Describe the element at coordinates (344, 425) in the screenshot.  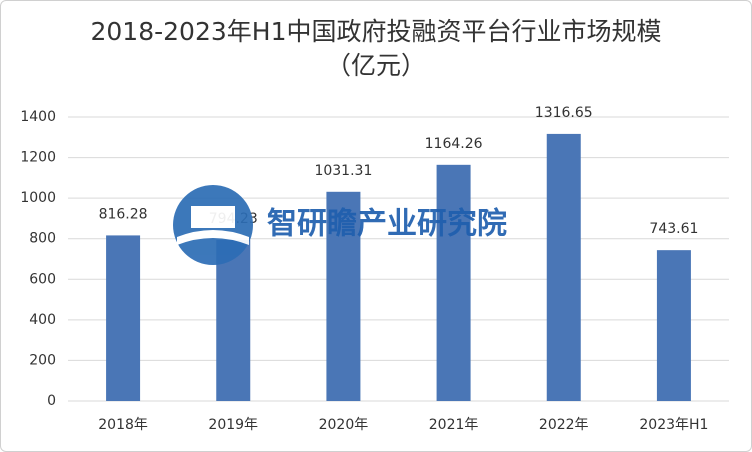
I see `x-tick-label: 2020年` at that location.